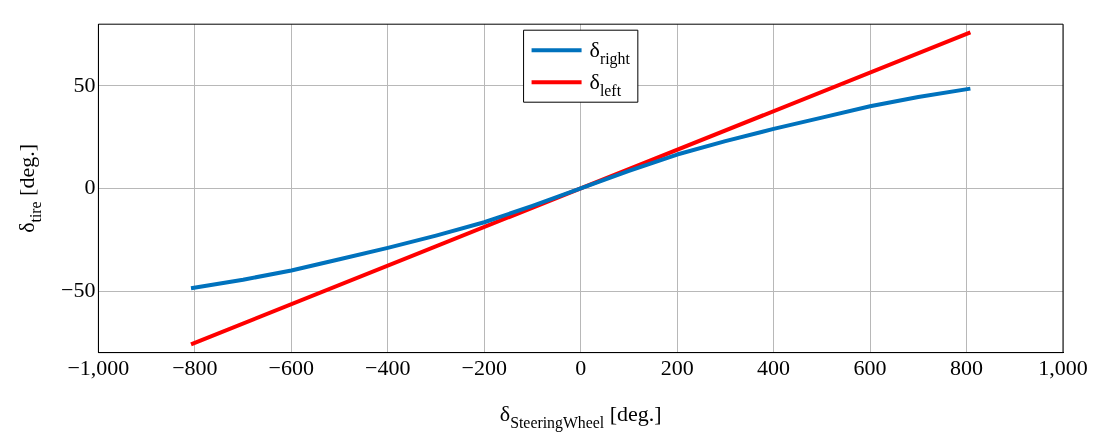 The height and width of the screenshot is (441, 1101). Describe the element at coordinates (1063, 367) in the screenshot. I see `x-tick-label: 1,000` at that location.